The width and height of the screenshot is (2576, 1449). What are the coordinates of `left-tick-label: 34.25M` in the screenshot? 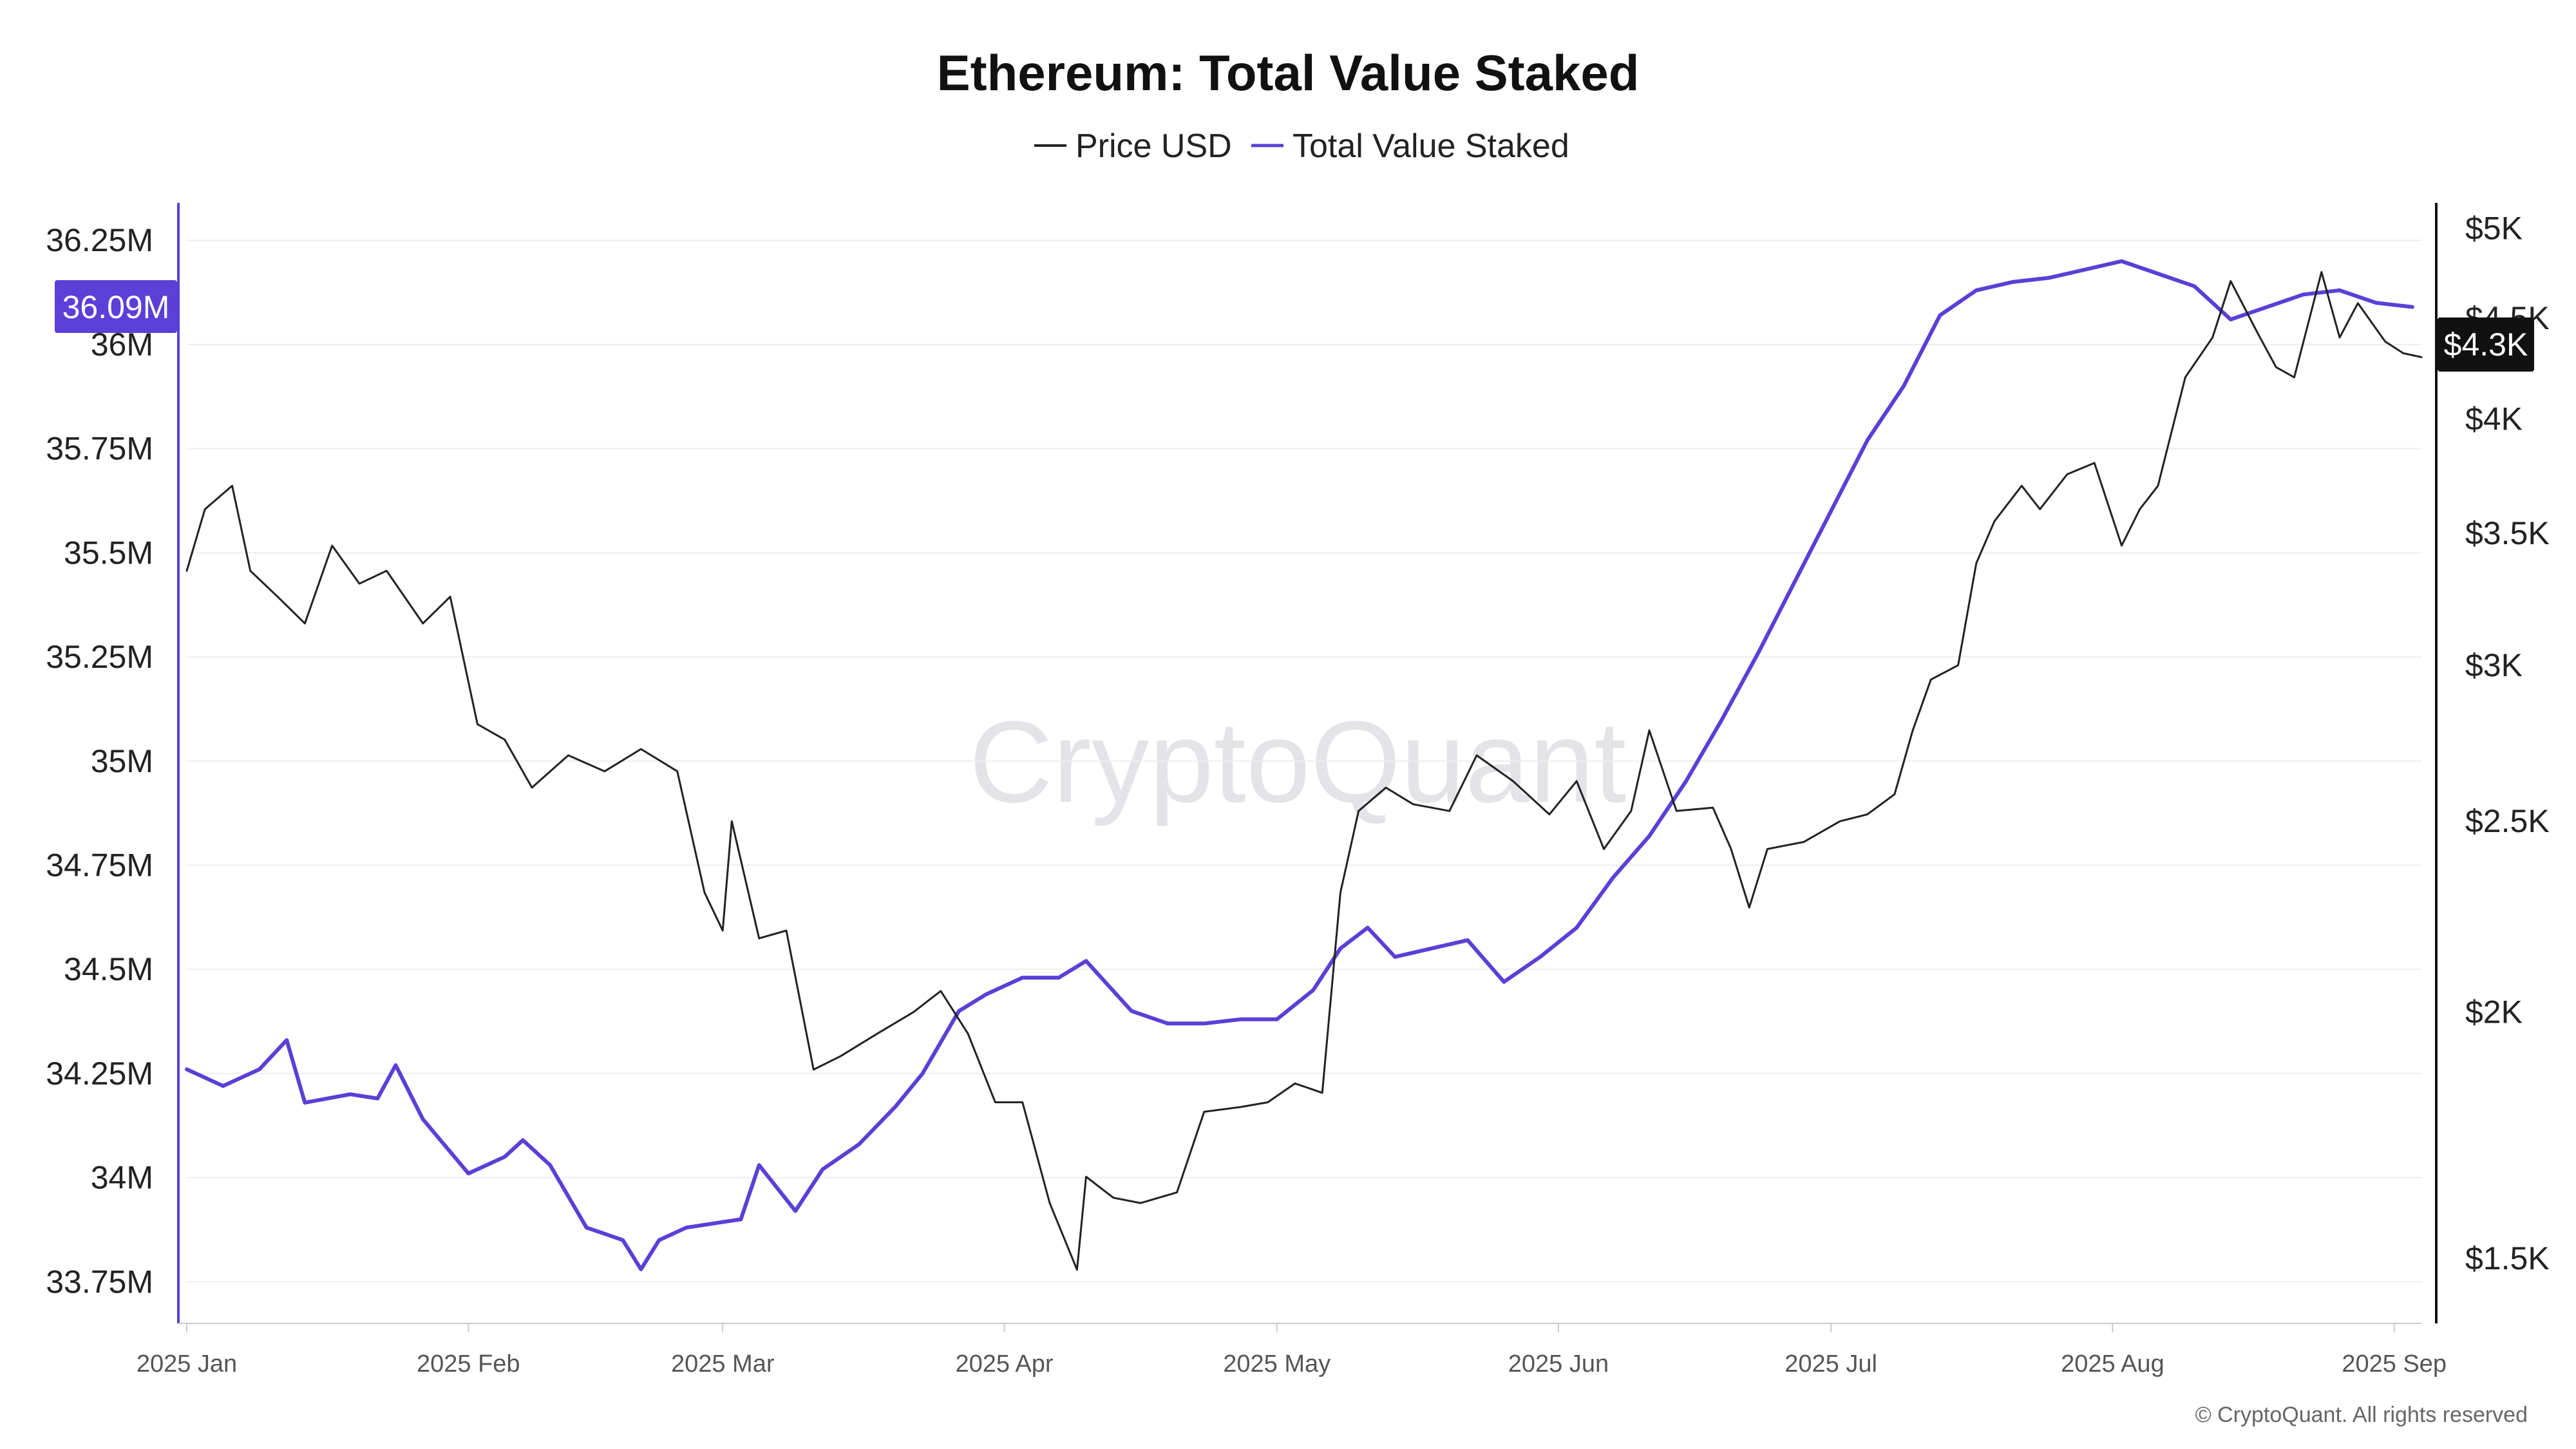 It's located at (100, 1074).